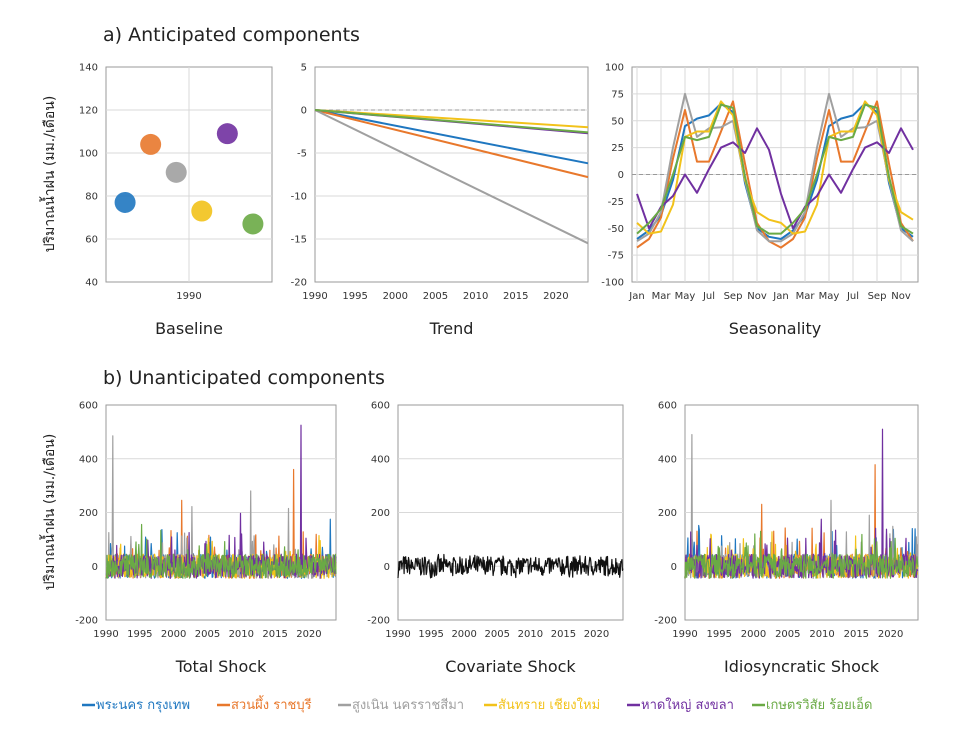  What do you see at coordinates (819, 704) in the screenshot?
I see `legend-label: เกษตรวิสัย ร้อยเอ็ด` at bounding box center [819, 704].